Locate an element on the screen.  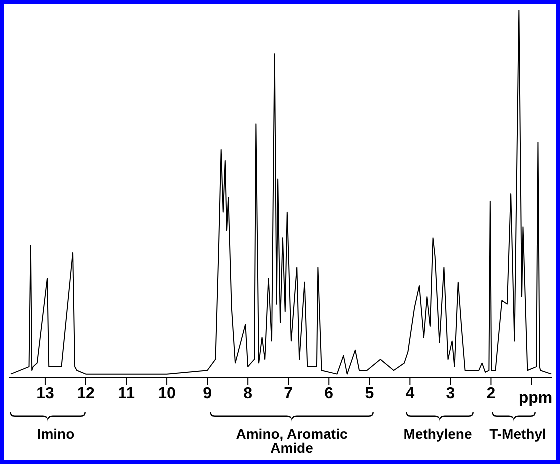
x-tick-label: 3 is located at coordinates (451, 393).